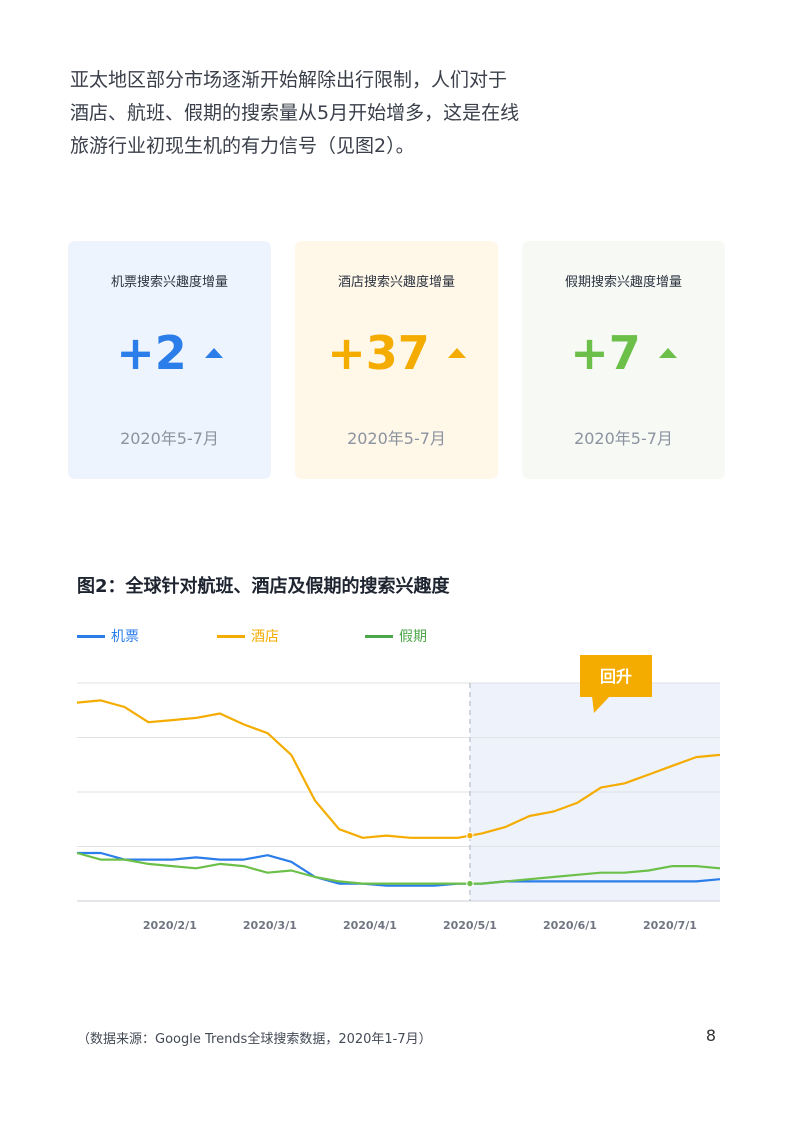 The width and height of the screenshot is (793, 1122). I want to click on series-line-酒店, so click(398, 769).